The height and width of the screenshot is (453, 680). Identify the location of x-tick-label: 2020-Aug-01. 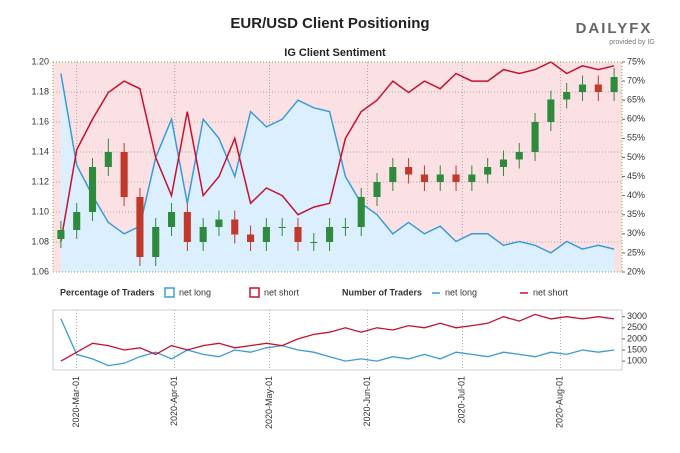
(560, 402).